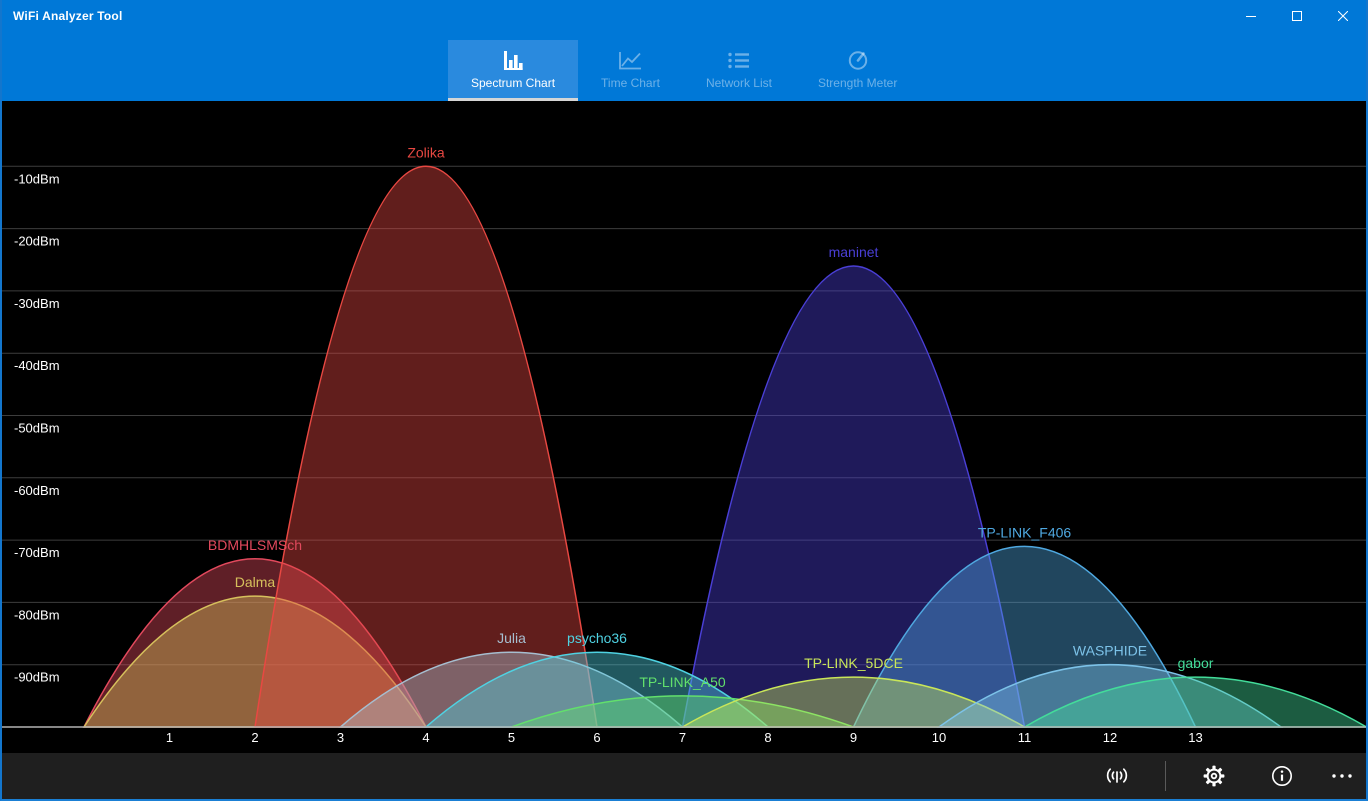 This screenshot has width=1368, height=801. I want to click on settings-button, so click(1214, 776).